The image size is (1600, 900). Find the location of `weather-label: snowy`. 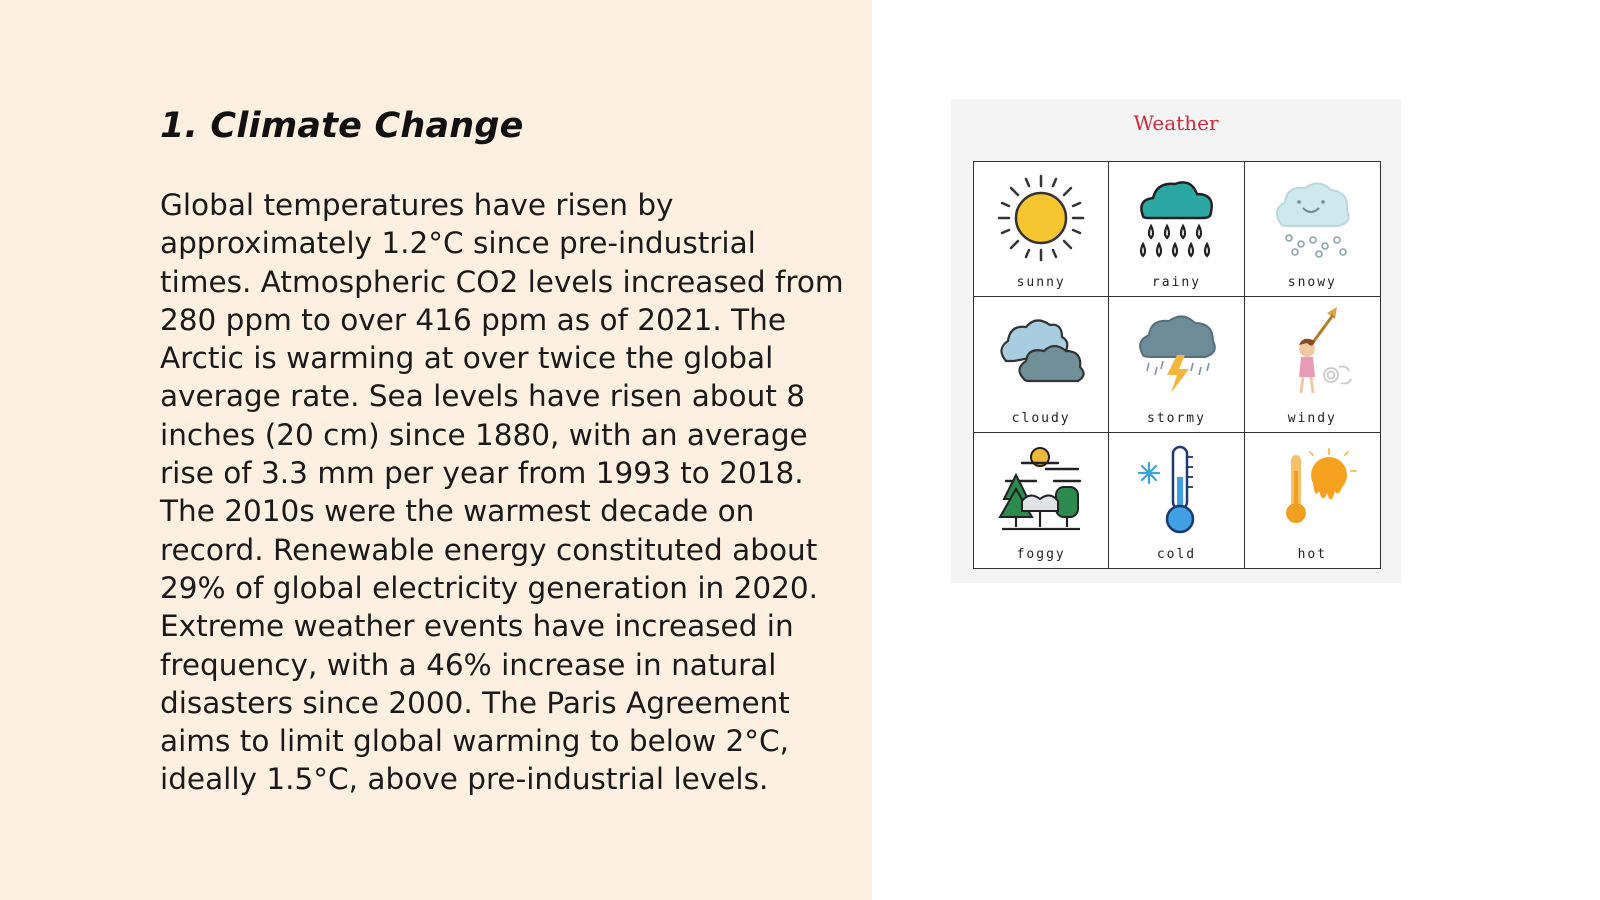

weather-label: snowy is located at coordinates (1312, 283).